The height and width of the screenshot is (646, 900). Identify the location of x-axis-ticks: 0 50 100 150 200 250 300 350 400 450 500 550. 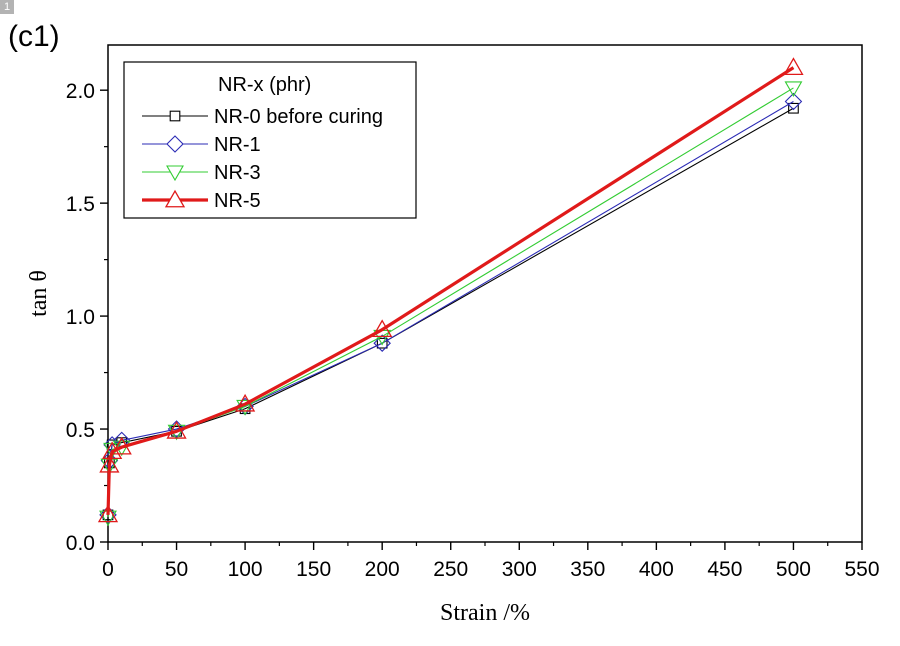
(491, 561).